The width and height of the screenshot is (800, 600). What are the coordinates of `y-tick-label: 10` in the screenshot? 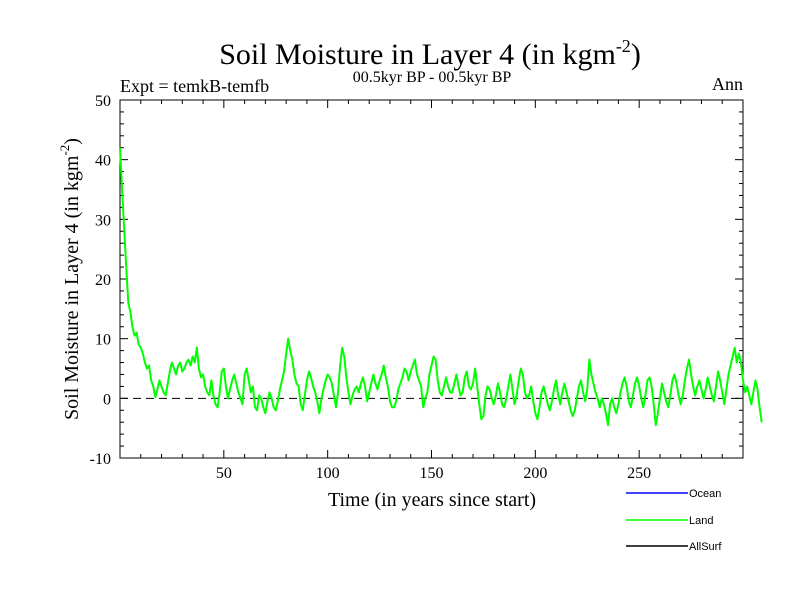 It's located at (103, 340).